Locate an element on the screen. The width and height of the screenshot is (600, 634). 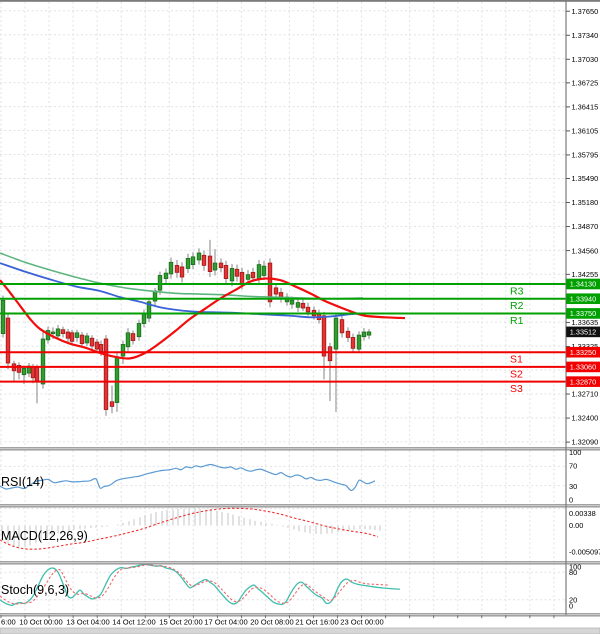
indicator-axis-tick: 0.00 is located at coordinates (576, 525).